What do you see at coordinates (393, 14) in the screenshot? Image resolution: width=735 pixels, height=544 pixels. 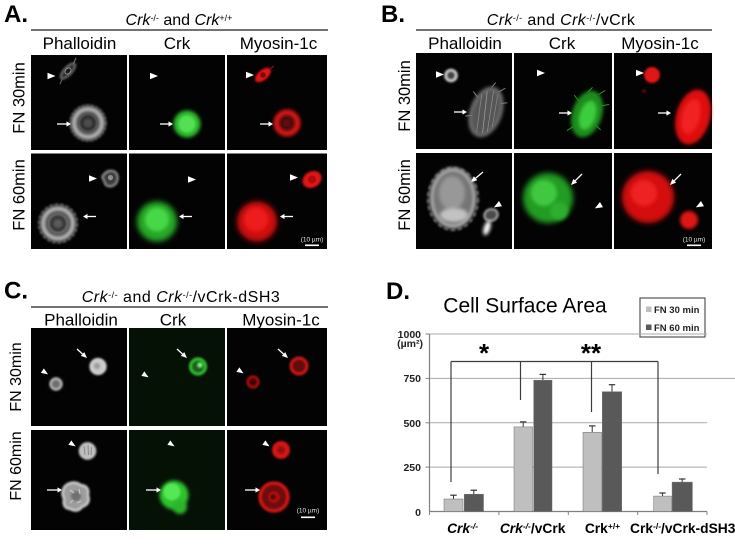 I see `svg-text: B.` at bounding box center [393, 14].